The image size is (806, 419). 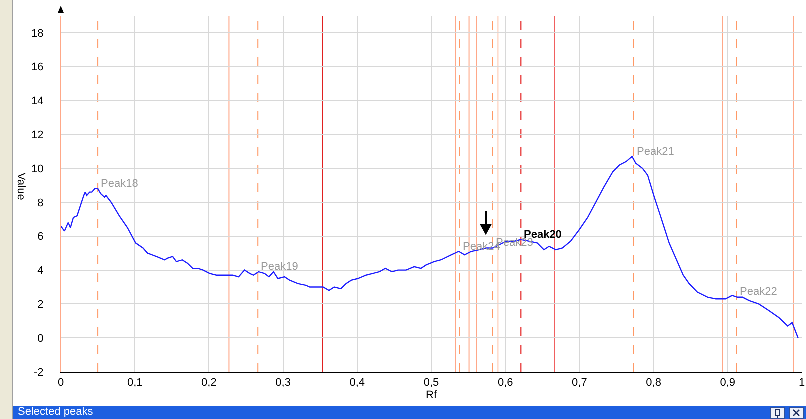 What do you see at coordinates (38, 136) in the screenshot?
I see `y-tick-label: 12` at bounding box center [38, 136].